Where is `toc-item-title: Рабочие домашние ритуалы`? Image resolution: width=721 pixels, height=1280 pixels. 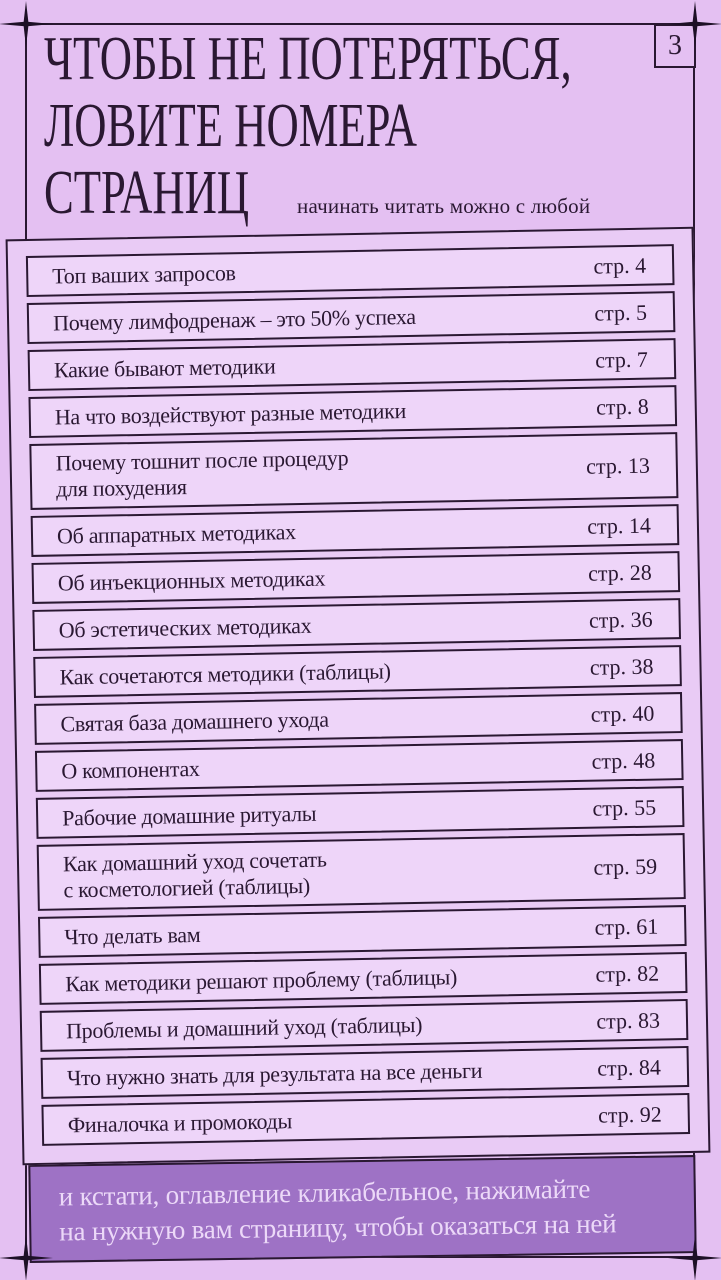
toc-item-title: Рабочие домашние ритуалы is located at coordinates (189, 815).